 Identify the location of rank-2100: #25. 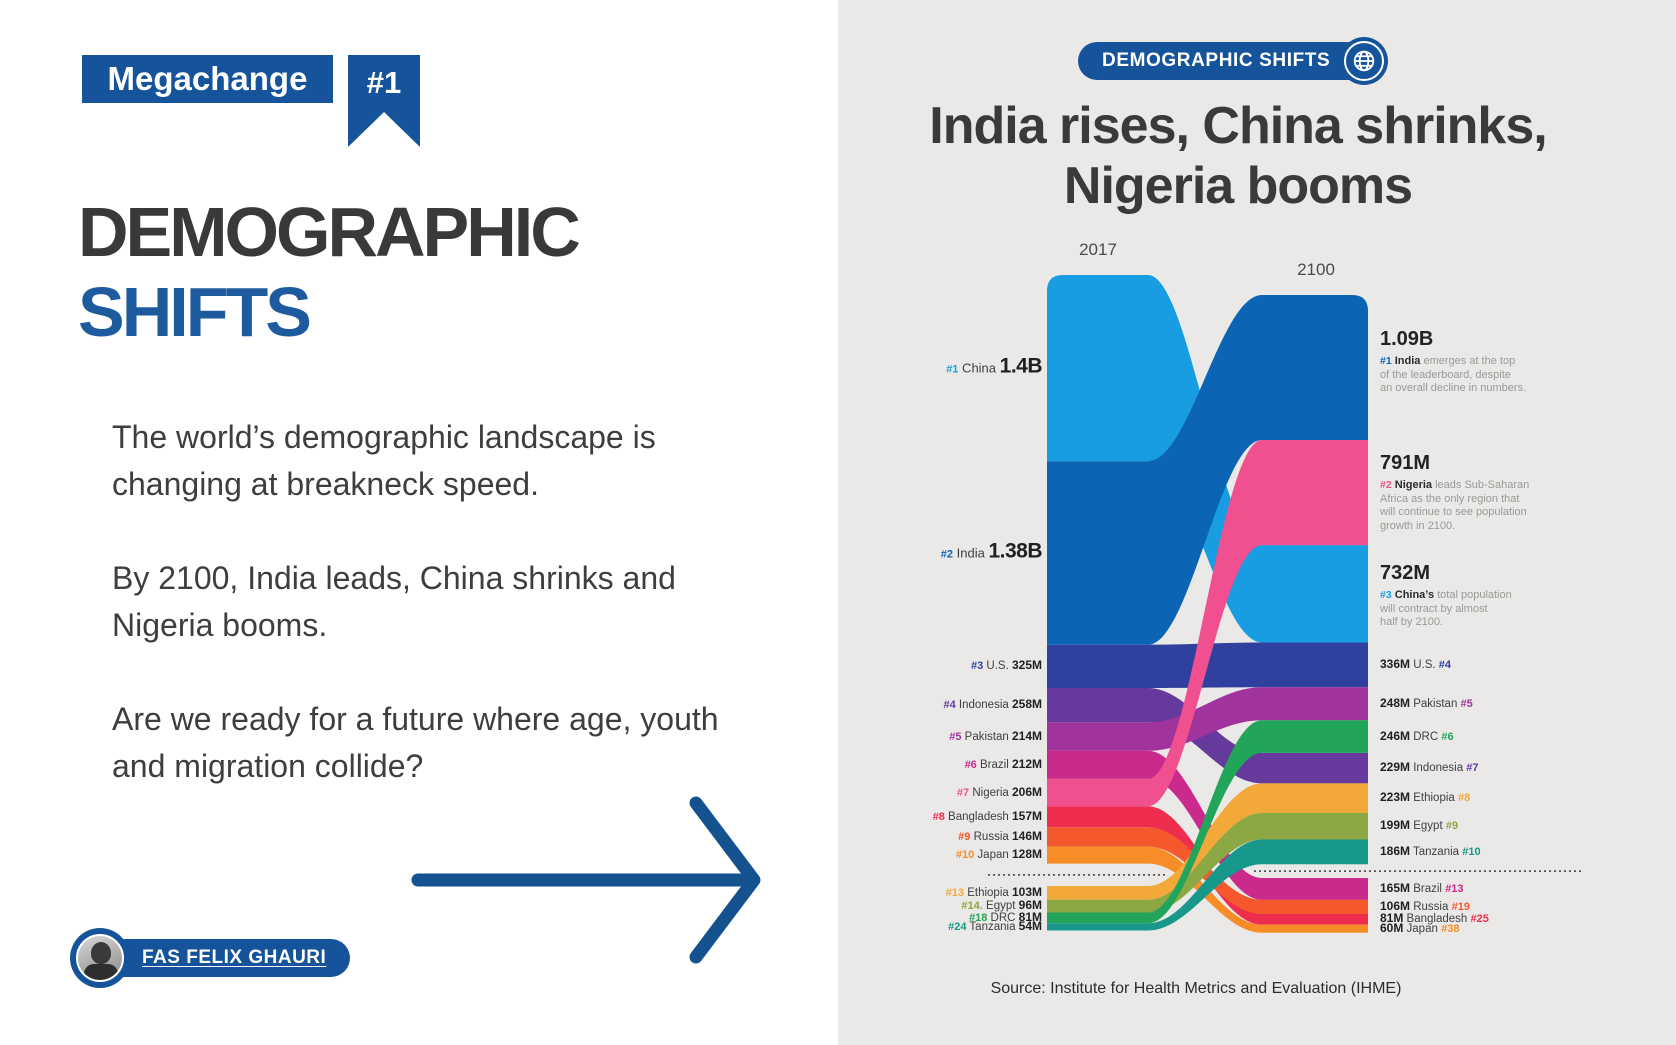
(1479, 919).